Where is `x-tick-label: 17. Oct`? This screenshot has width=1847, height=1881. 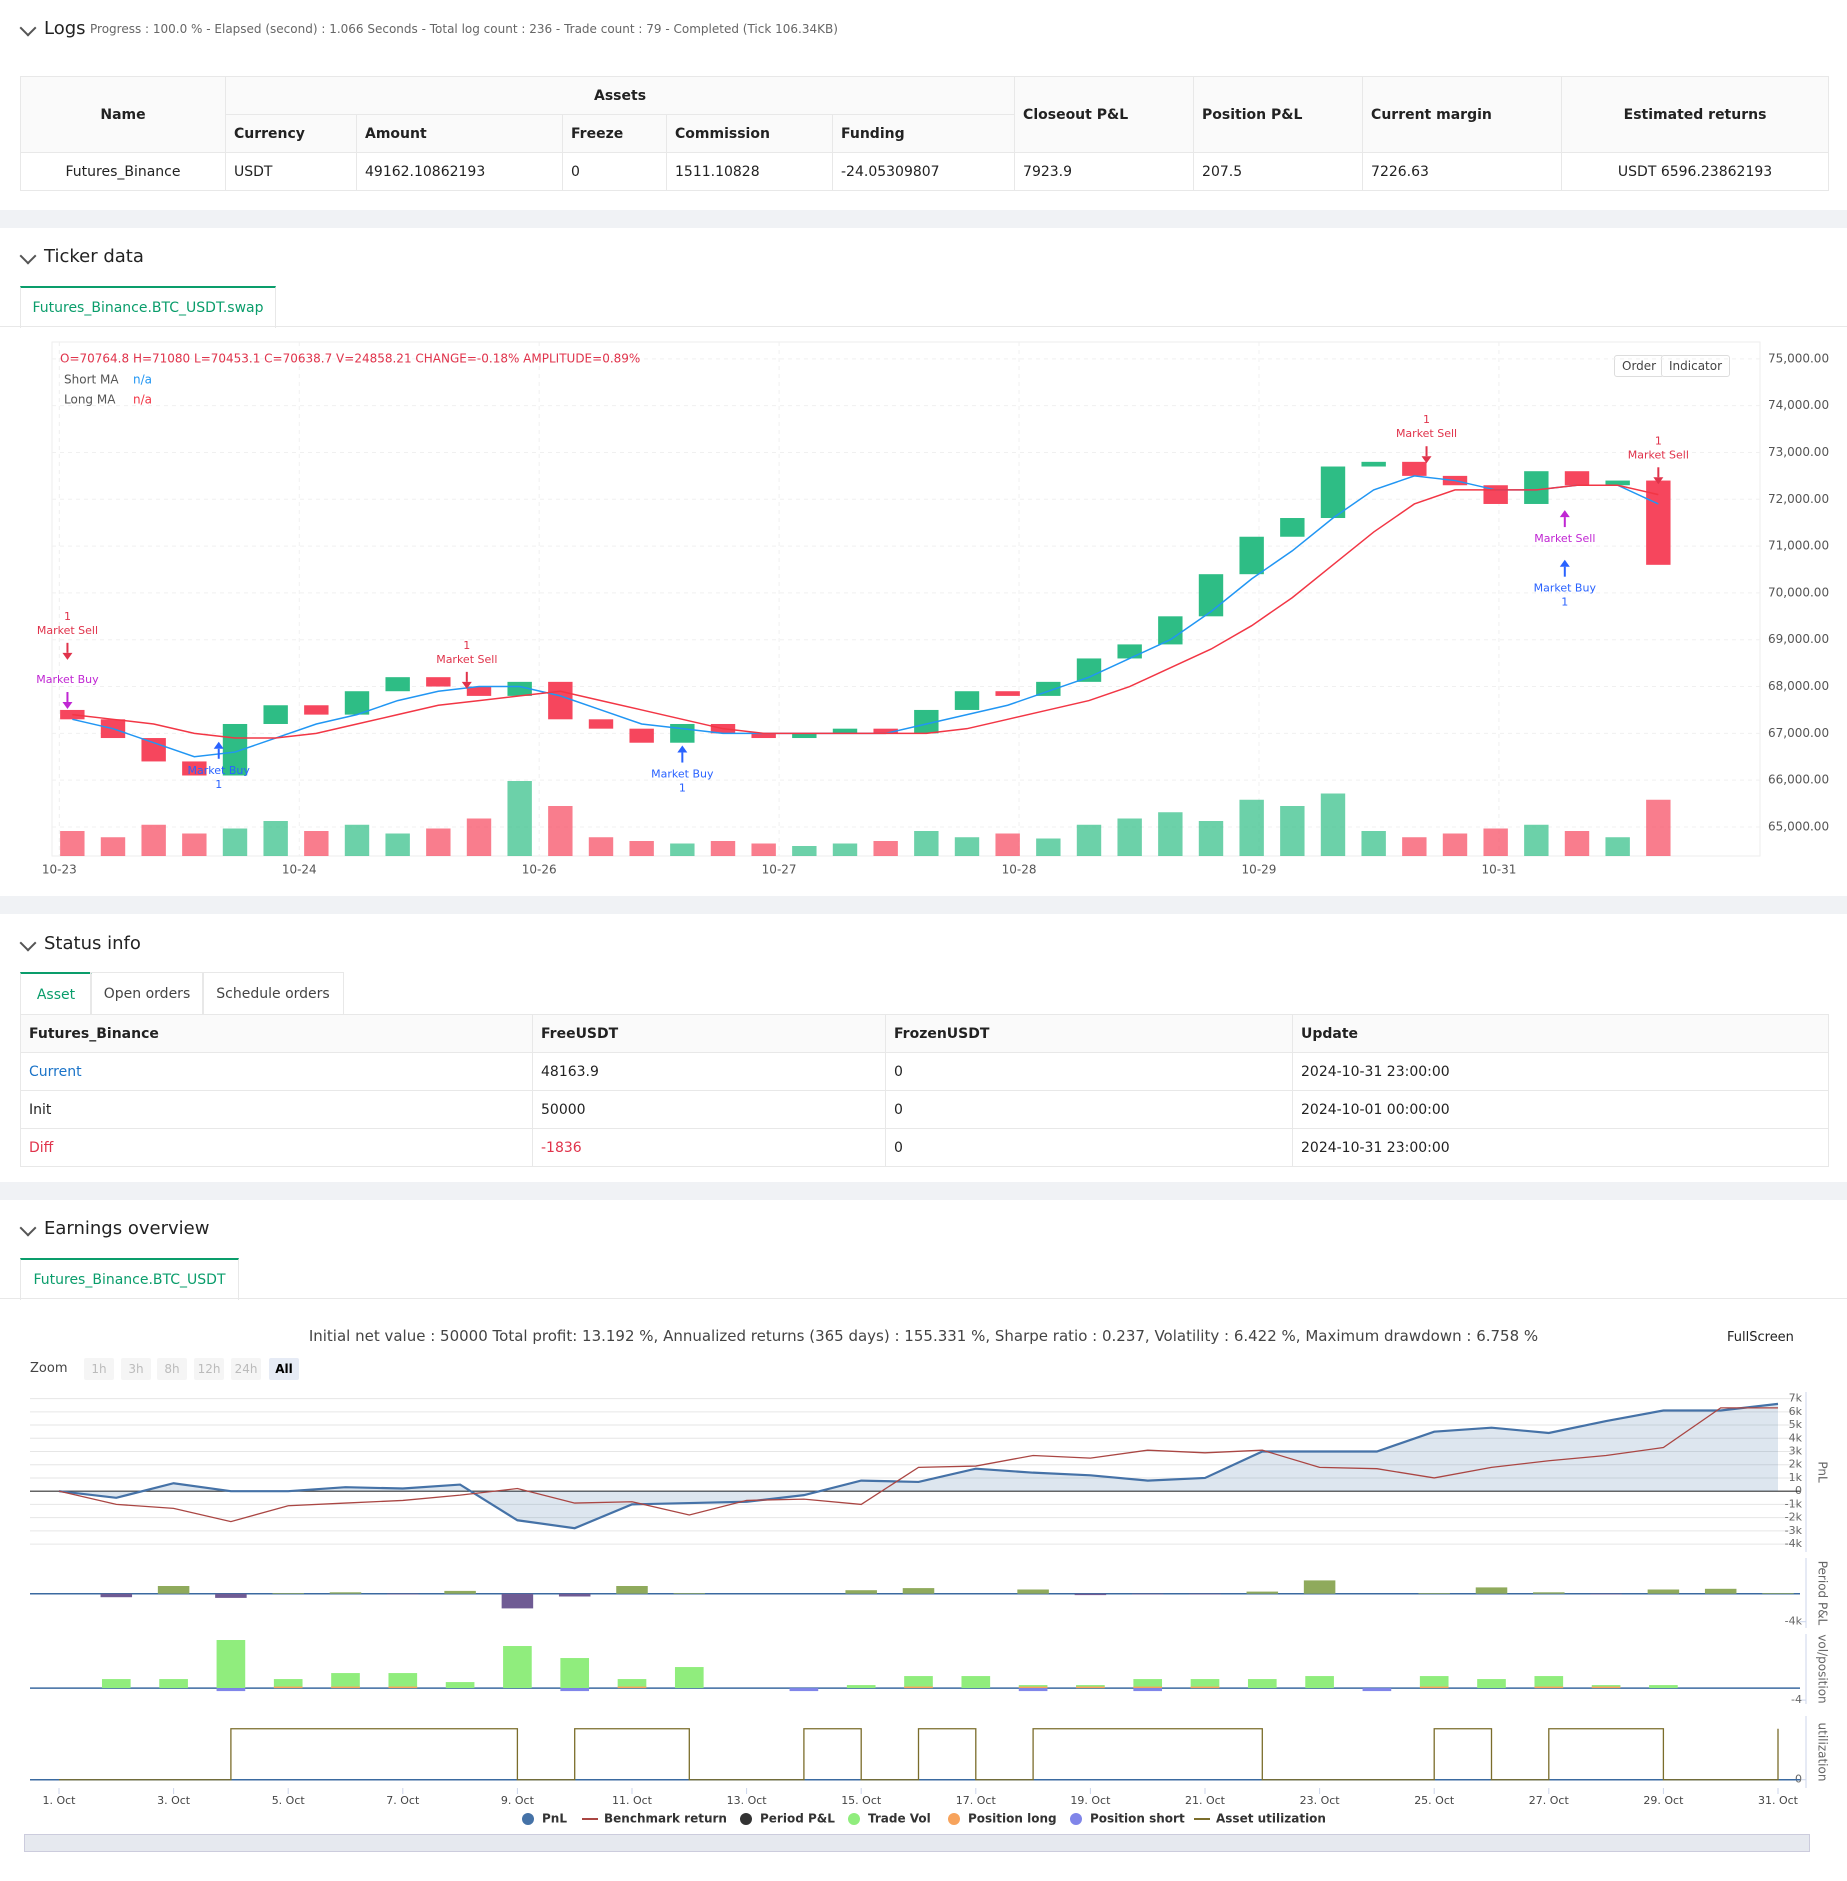 x-tick-label: 17. Oct is located at coordinates (976, 1800).